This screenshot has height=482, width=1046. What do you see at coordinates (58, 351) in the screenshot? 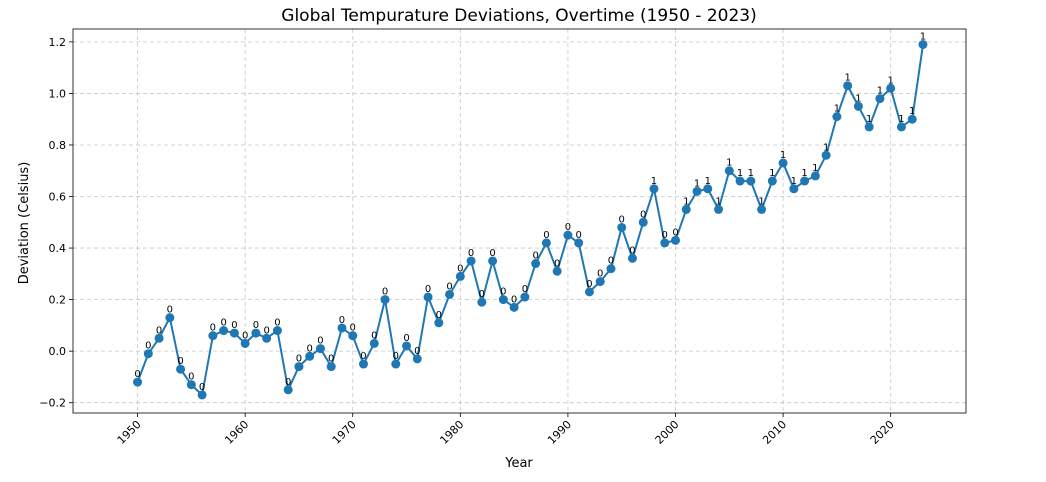
I see `y-tick-label: 0.0` at bounding box center [58, 351].